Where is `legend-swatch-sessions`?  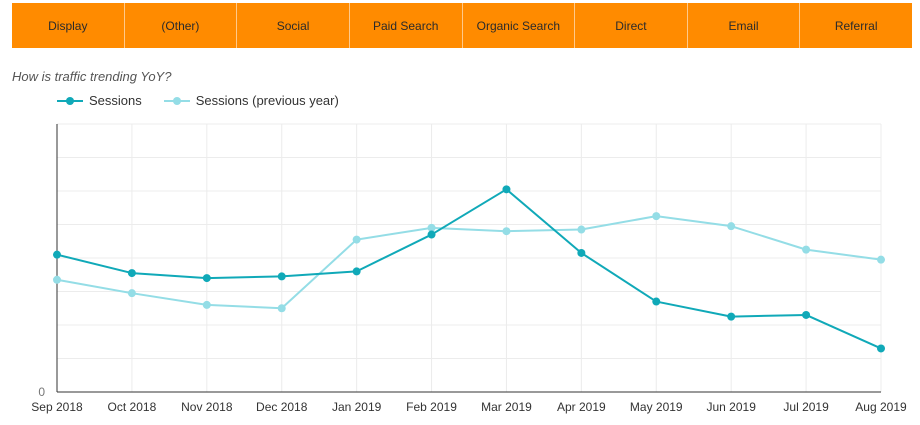
legend-swatch-sessions is located at coordinates (70, 101).